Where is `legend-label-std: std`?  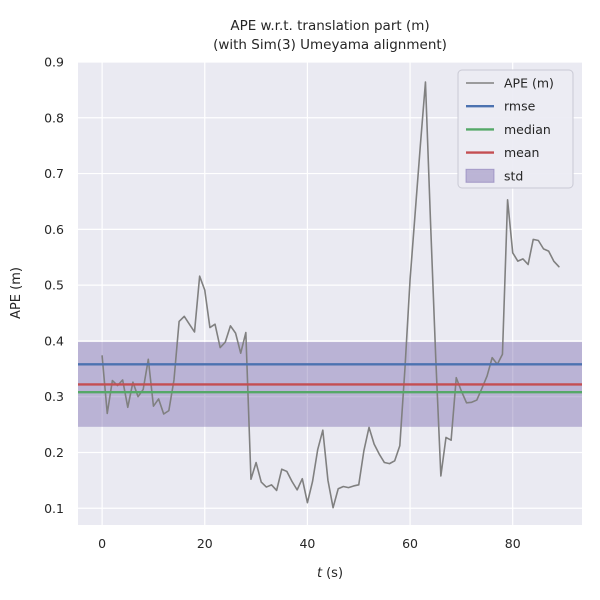 legend-label-std: std is located at coordinates (513, 175).